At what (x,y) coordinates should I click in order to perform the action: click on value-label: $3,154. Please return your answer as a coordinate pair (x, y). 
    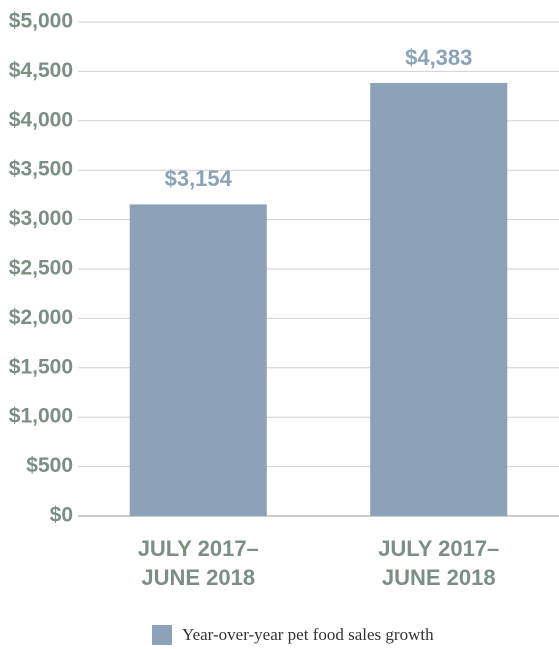
    Looking at the image, I should click on (199, 178).